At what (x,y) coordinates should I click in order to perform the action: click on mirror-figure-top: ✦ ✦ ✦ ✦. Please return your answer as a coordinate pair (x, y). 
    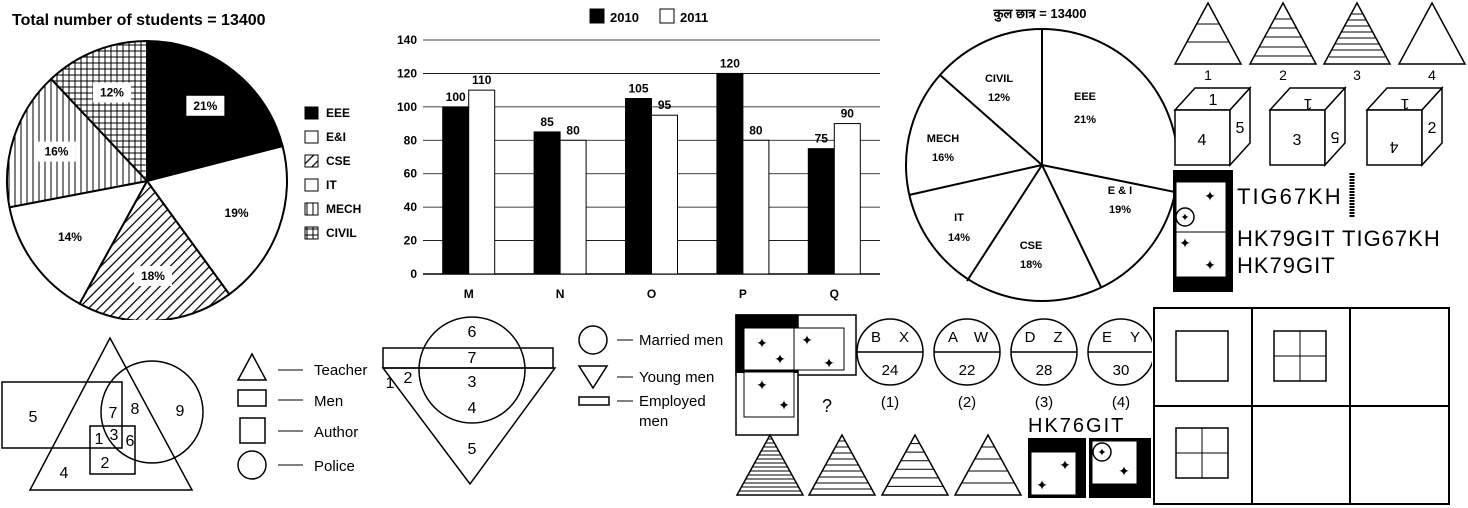
    Looking at the image, I should click on (1203, 231).